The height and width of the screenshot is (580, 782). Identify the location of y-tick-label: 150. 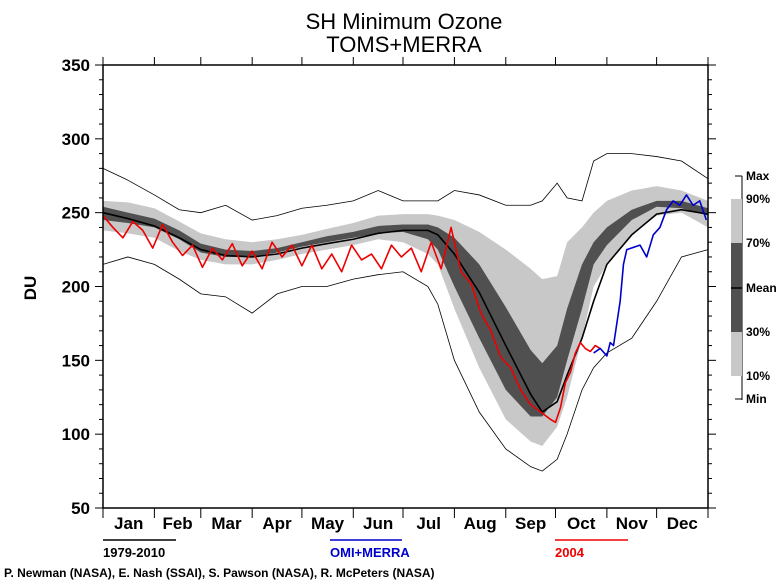
(76, 360).